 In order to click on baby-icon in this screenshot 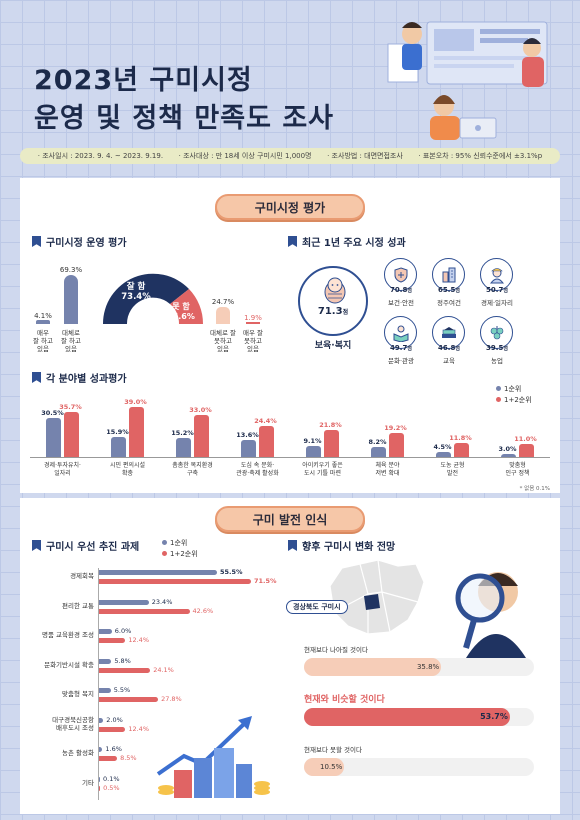, I will do `click(335, 290)`.